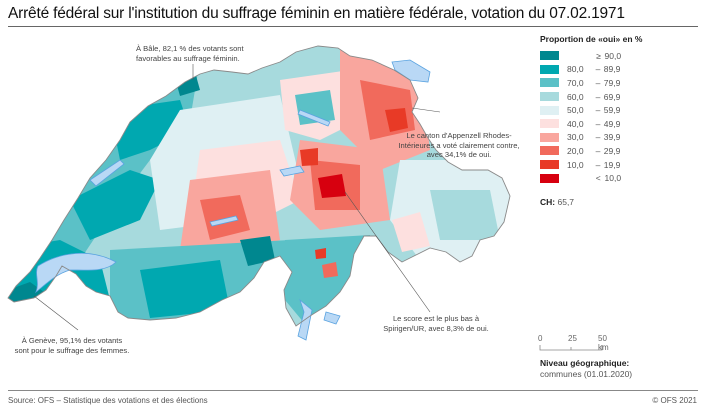  I want to click on range-low: 60,0, so click(575, 96).